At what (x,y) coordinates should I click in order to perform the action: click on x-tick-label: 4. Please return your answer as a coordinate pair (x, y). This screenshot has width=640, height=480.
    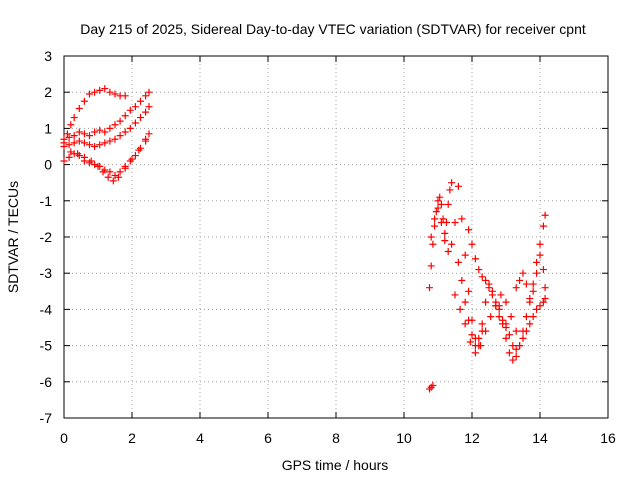
    Looking at the image, I should click on (200, 438).